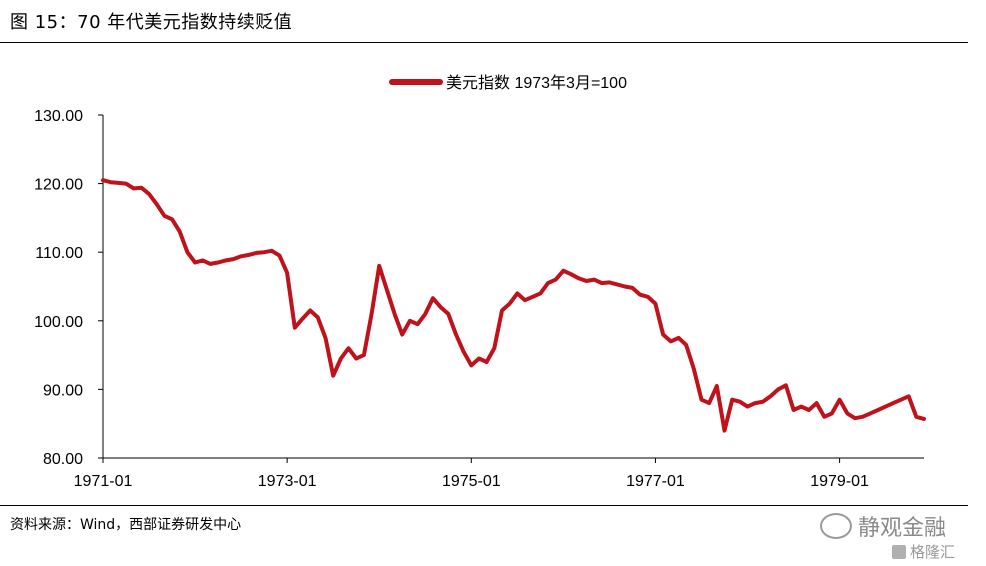 The image size is (986, 566). What do you see at coordinates (536, 83) in the screenshot?
I see `legend-label: 美元指数 1973年3月=100` at bounding box center [536, 83].